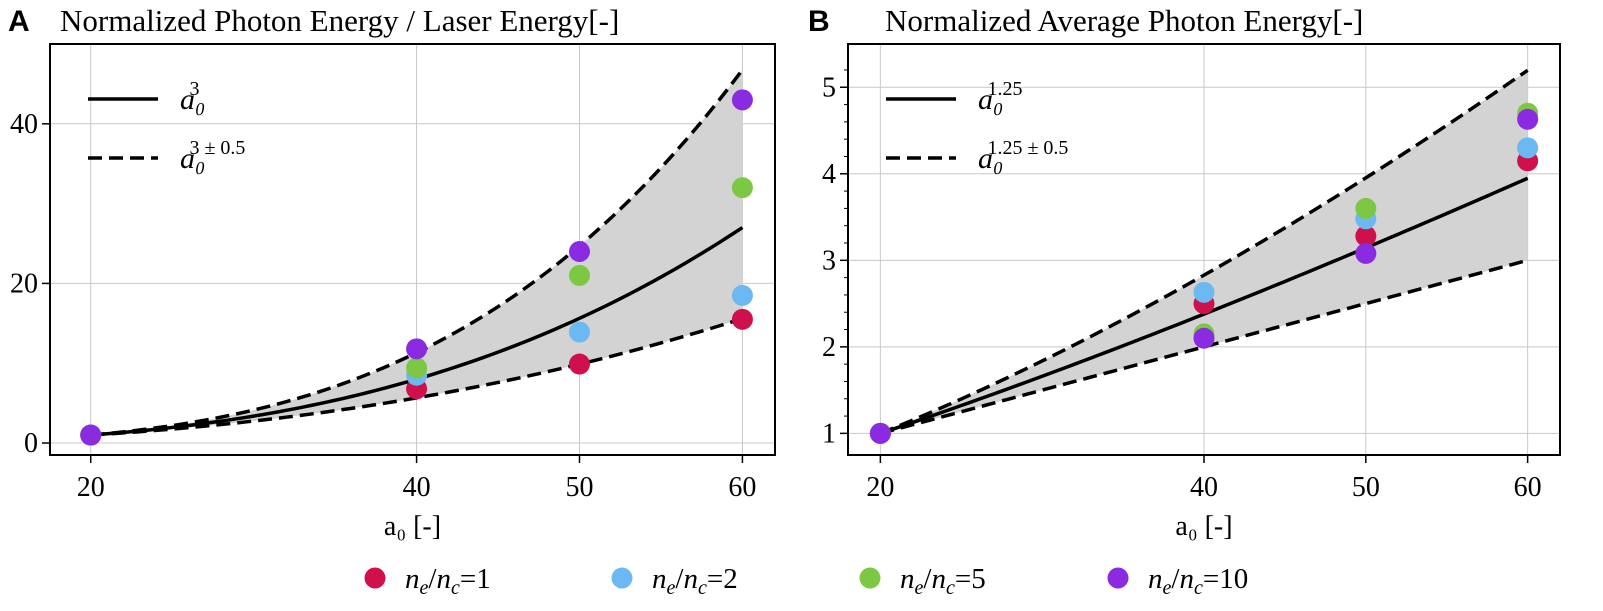 This screenshot has width=1603, height=611. Describe the element at coordinates (19, 21) in the screenshot. I see `panel-label: A` at that location.